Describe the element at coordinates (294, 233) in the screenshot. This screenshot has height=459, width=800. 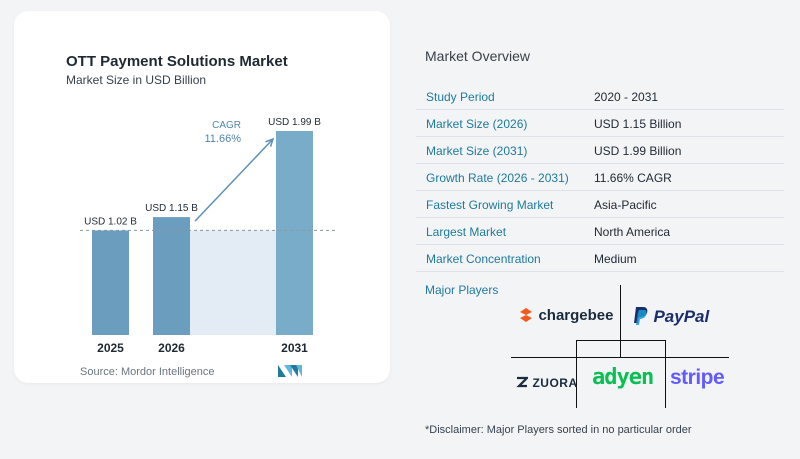
I see `bar-2031` at that location.